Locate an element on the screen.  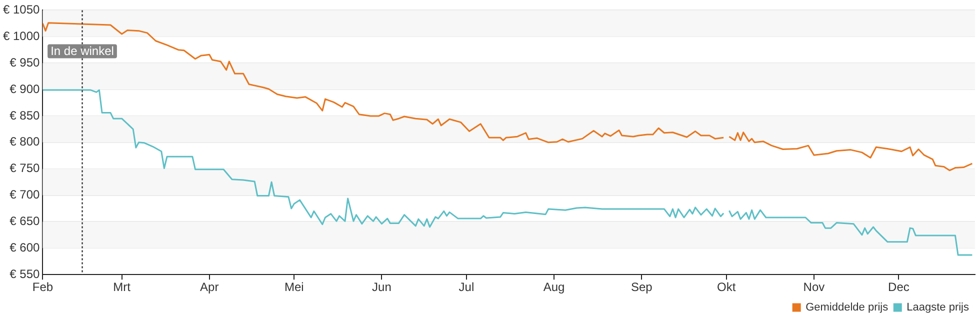
ref-line-label: In de winkel is located at coordinates (82, 51).